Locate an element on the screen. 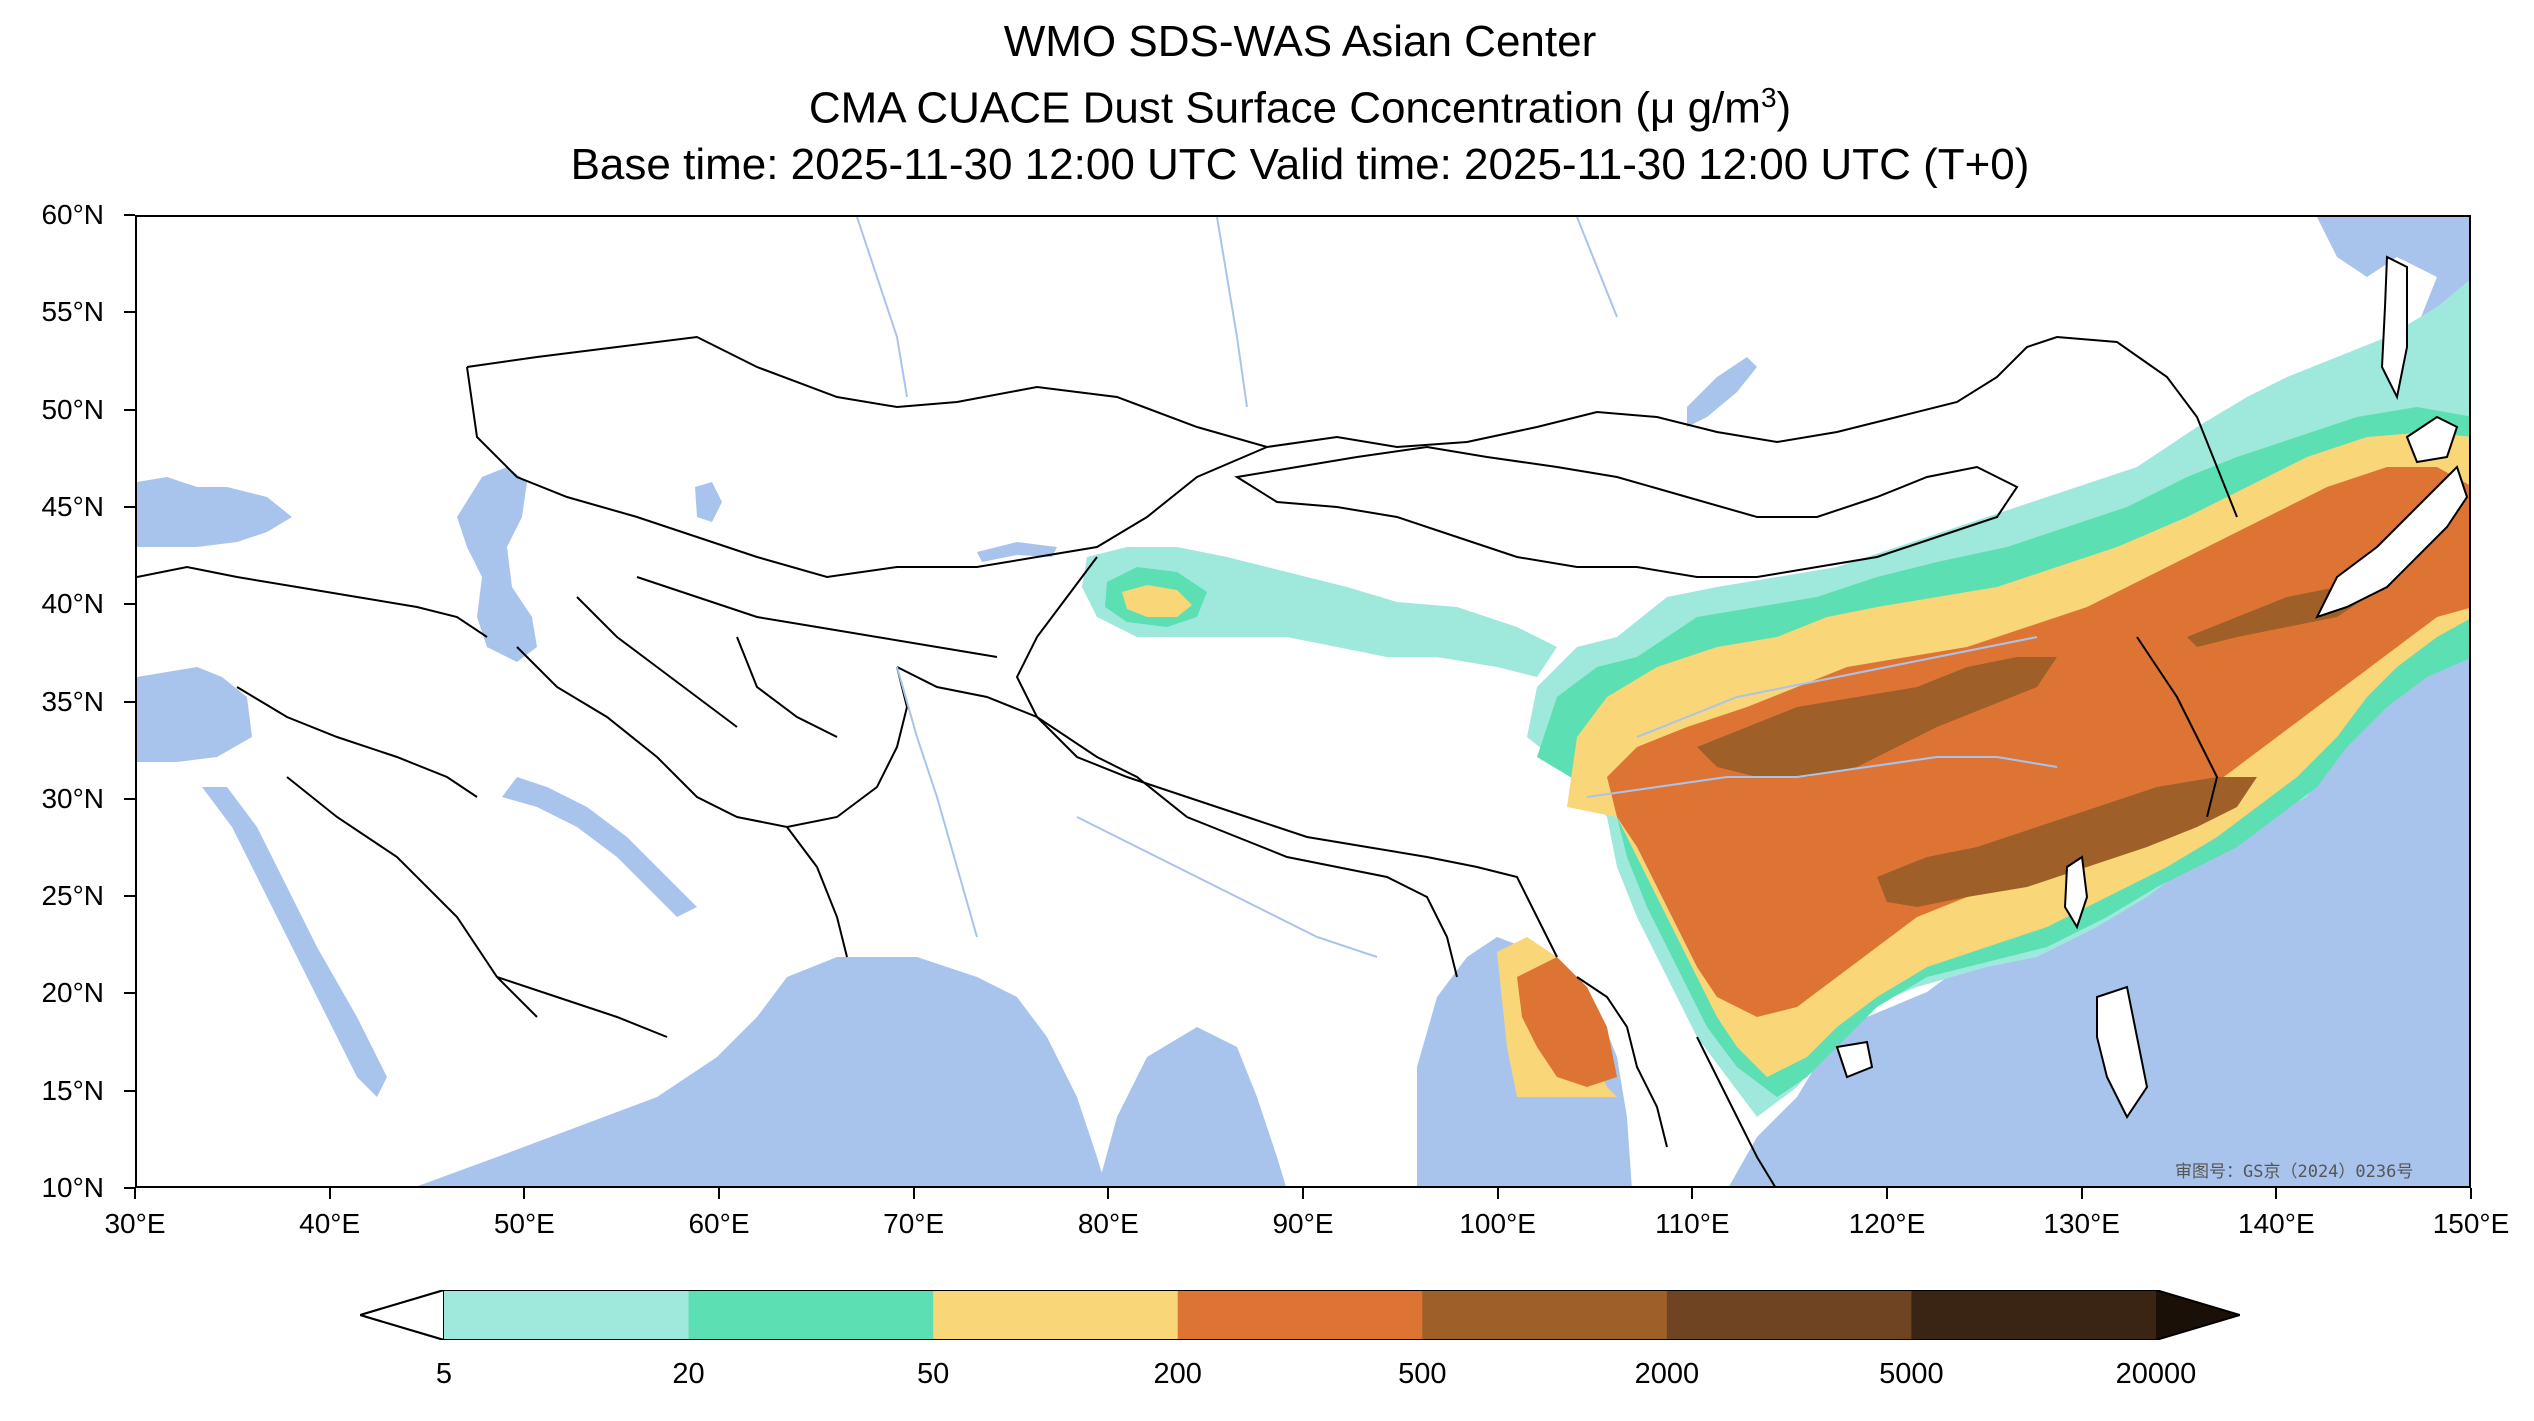  caspian-sea is located at coordinates (497, 564).